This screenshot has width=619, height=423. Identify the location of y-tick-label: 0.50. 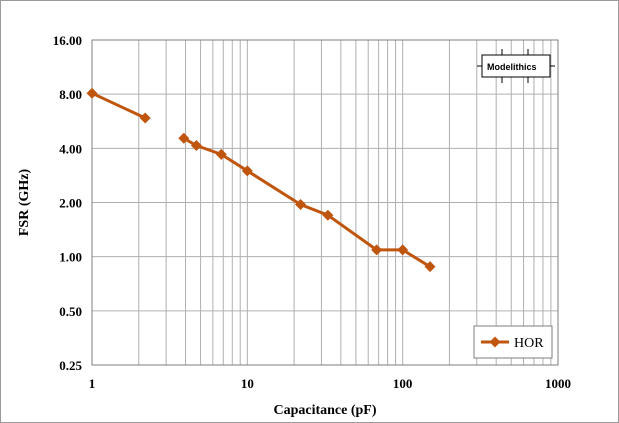
(70, 311).